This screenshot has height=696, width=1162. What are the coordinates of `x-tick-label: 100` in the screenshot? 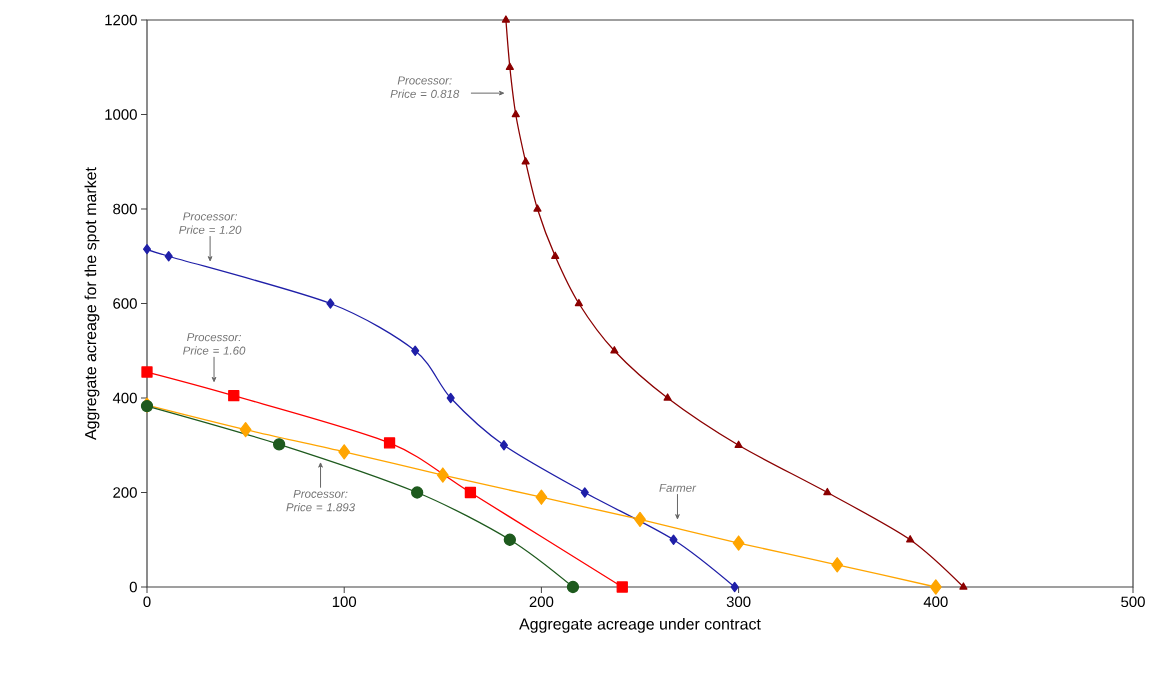 It's located at (344, 602).